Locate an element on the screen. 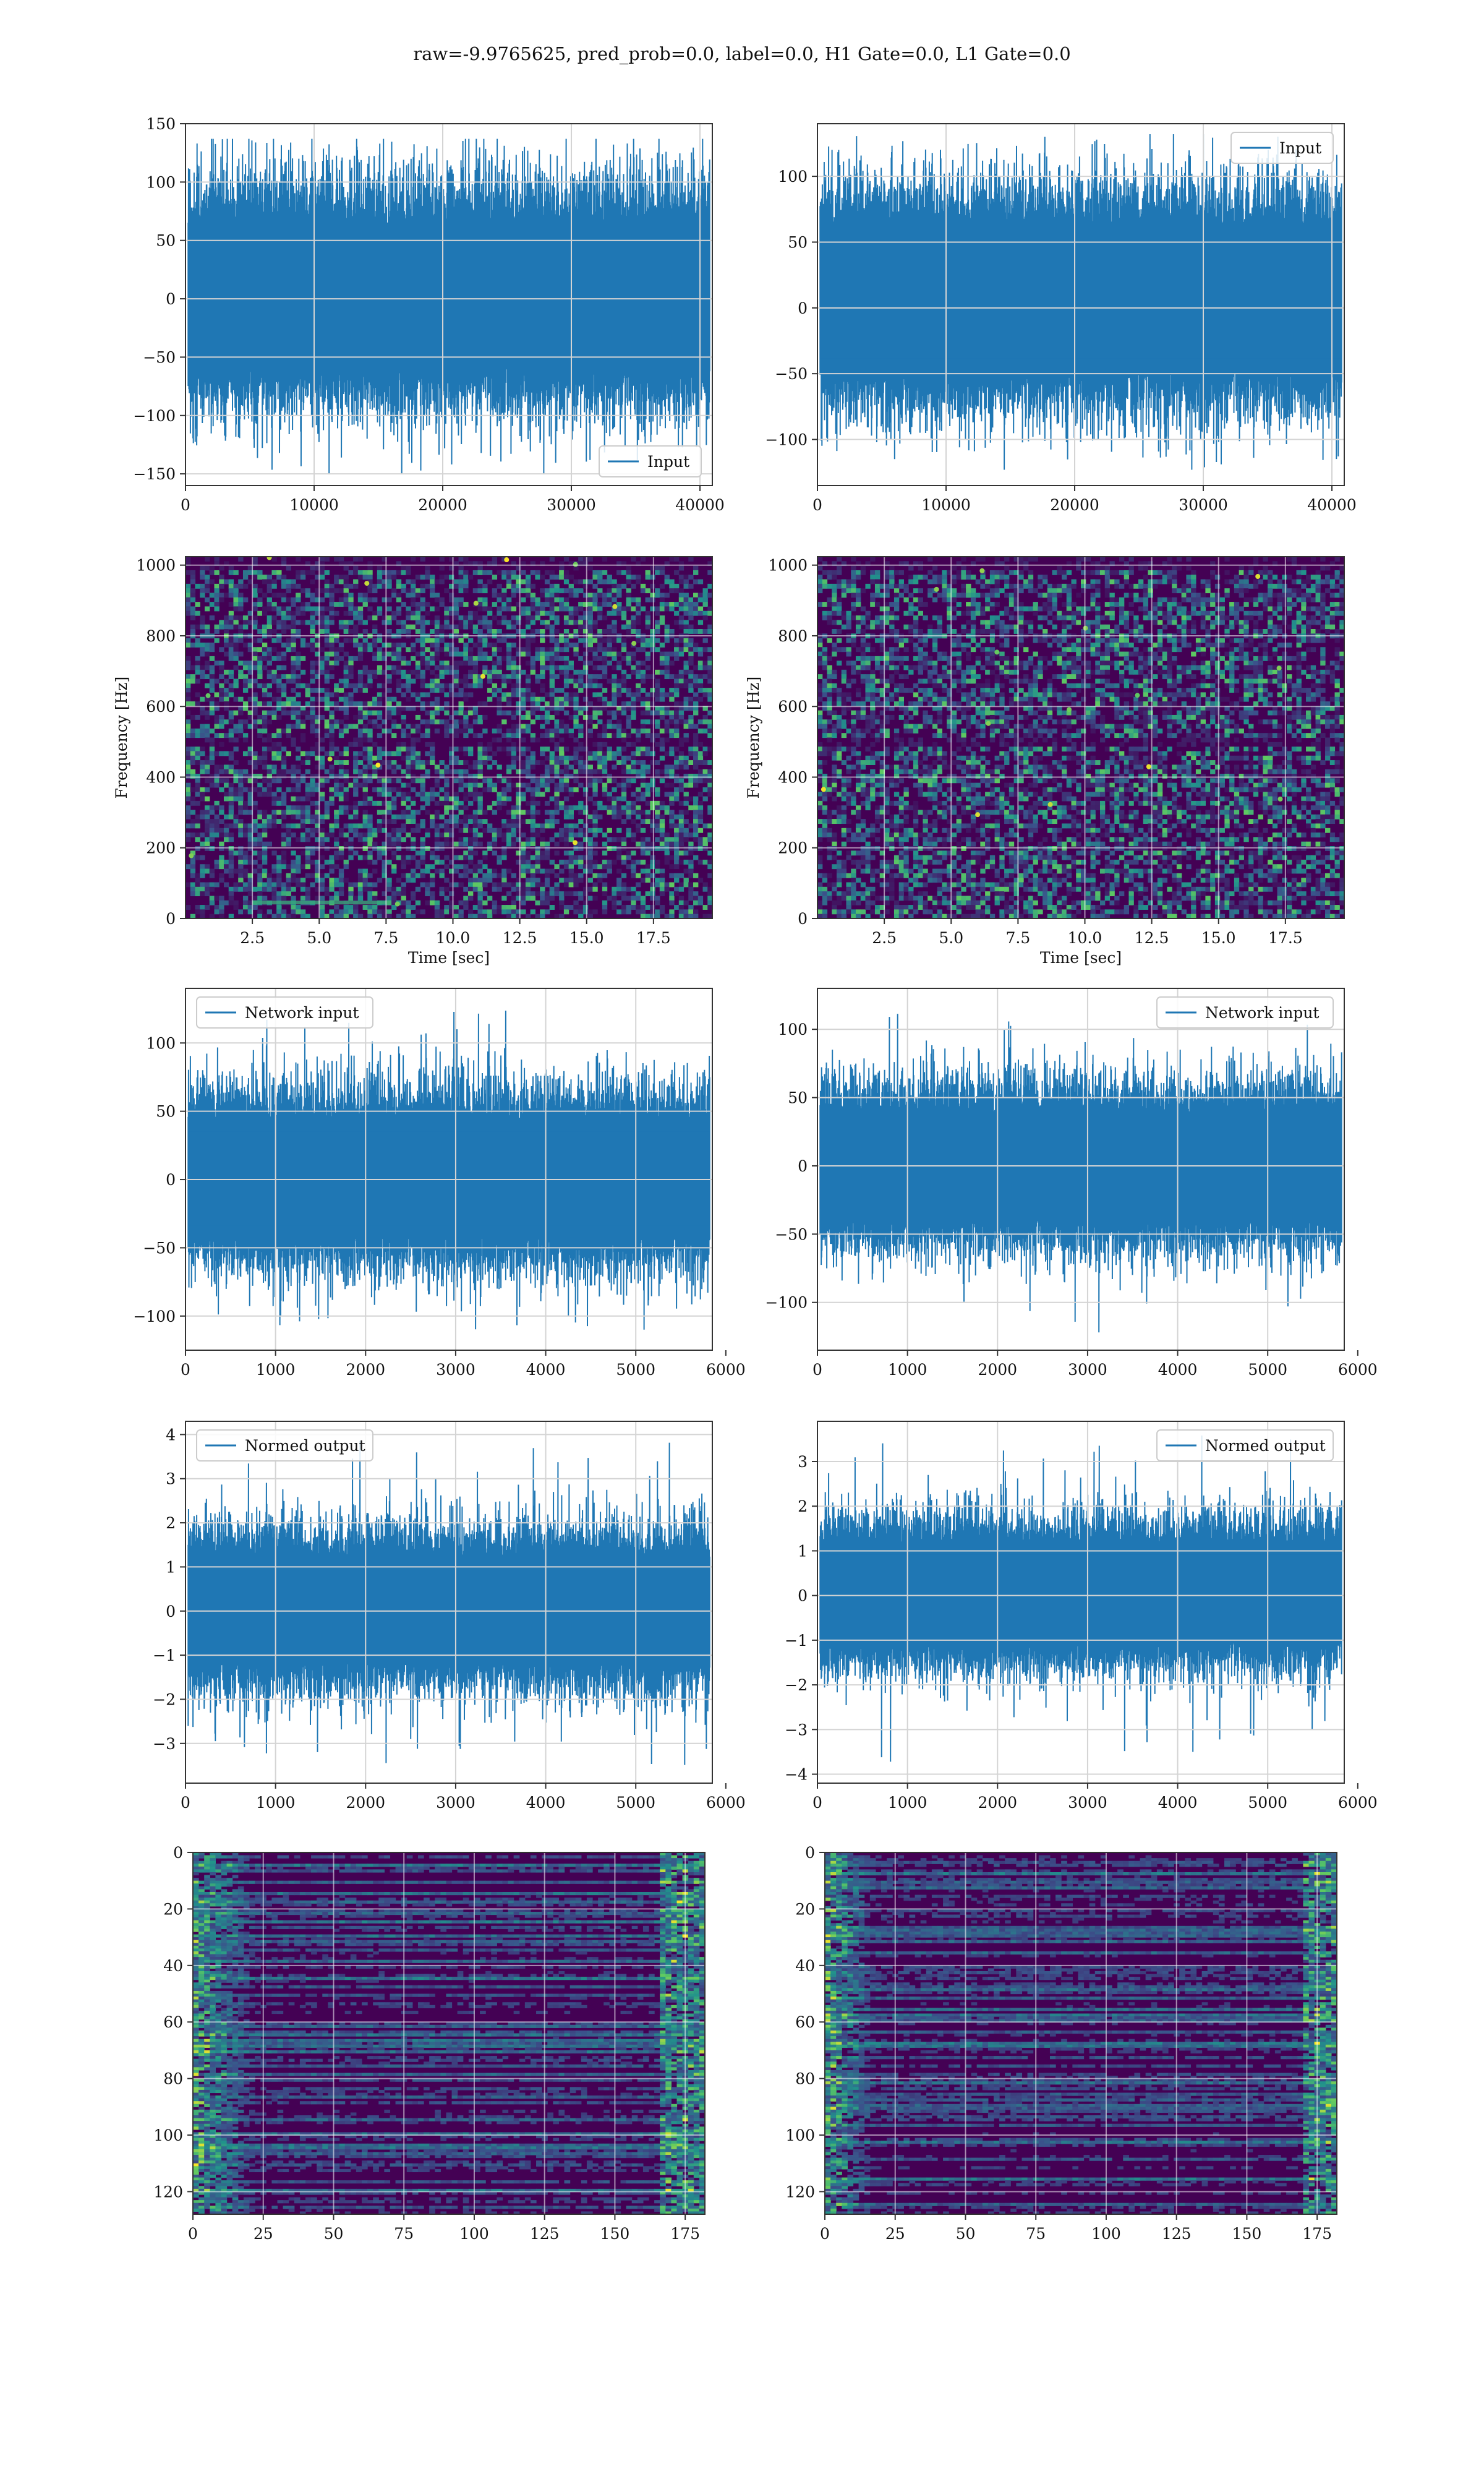  tick-labels: 0 1000 2000 3000 4000 5000 6000 −3 −2 −1 0 1 2 3 4 is located at coordinates (449, 1619).